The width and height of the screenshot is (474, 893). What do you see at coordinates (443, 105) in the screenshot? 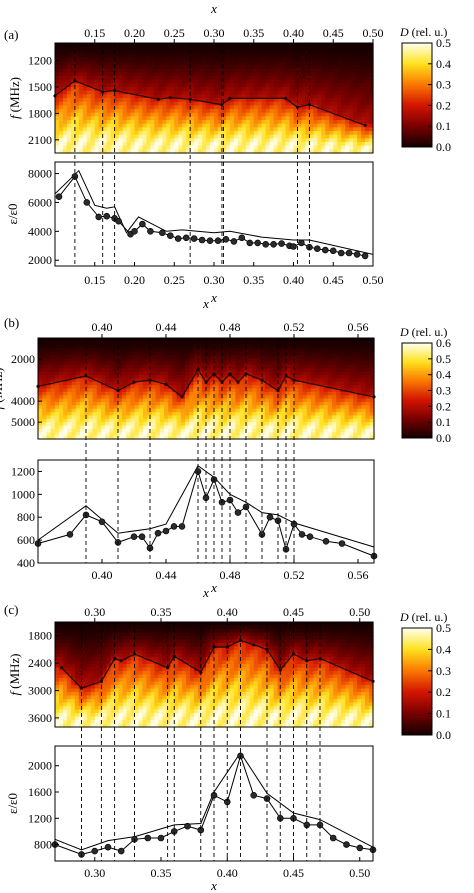
I see `colorbar-tick-label: 0.2` at bounding box center [443, 105].